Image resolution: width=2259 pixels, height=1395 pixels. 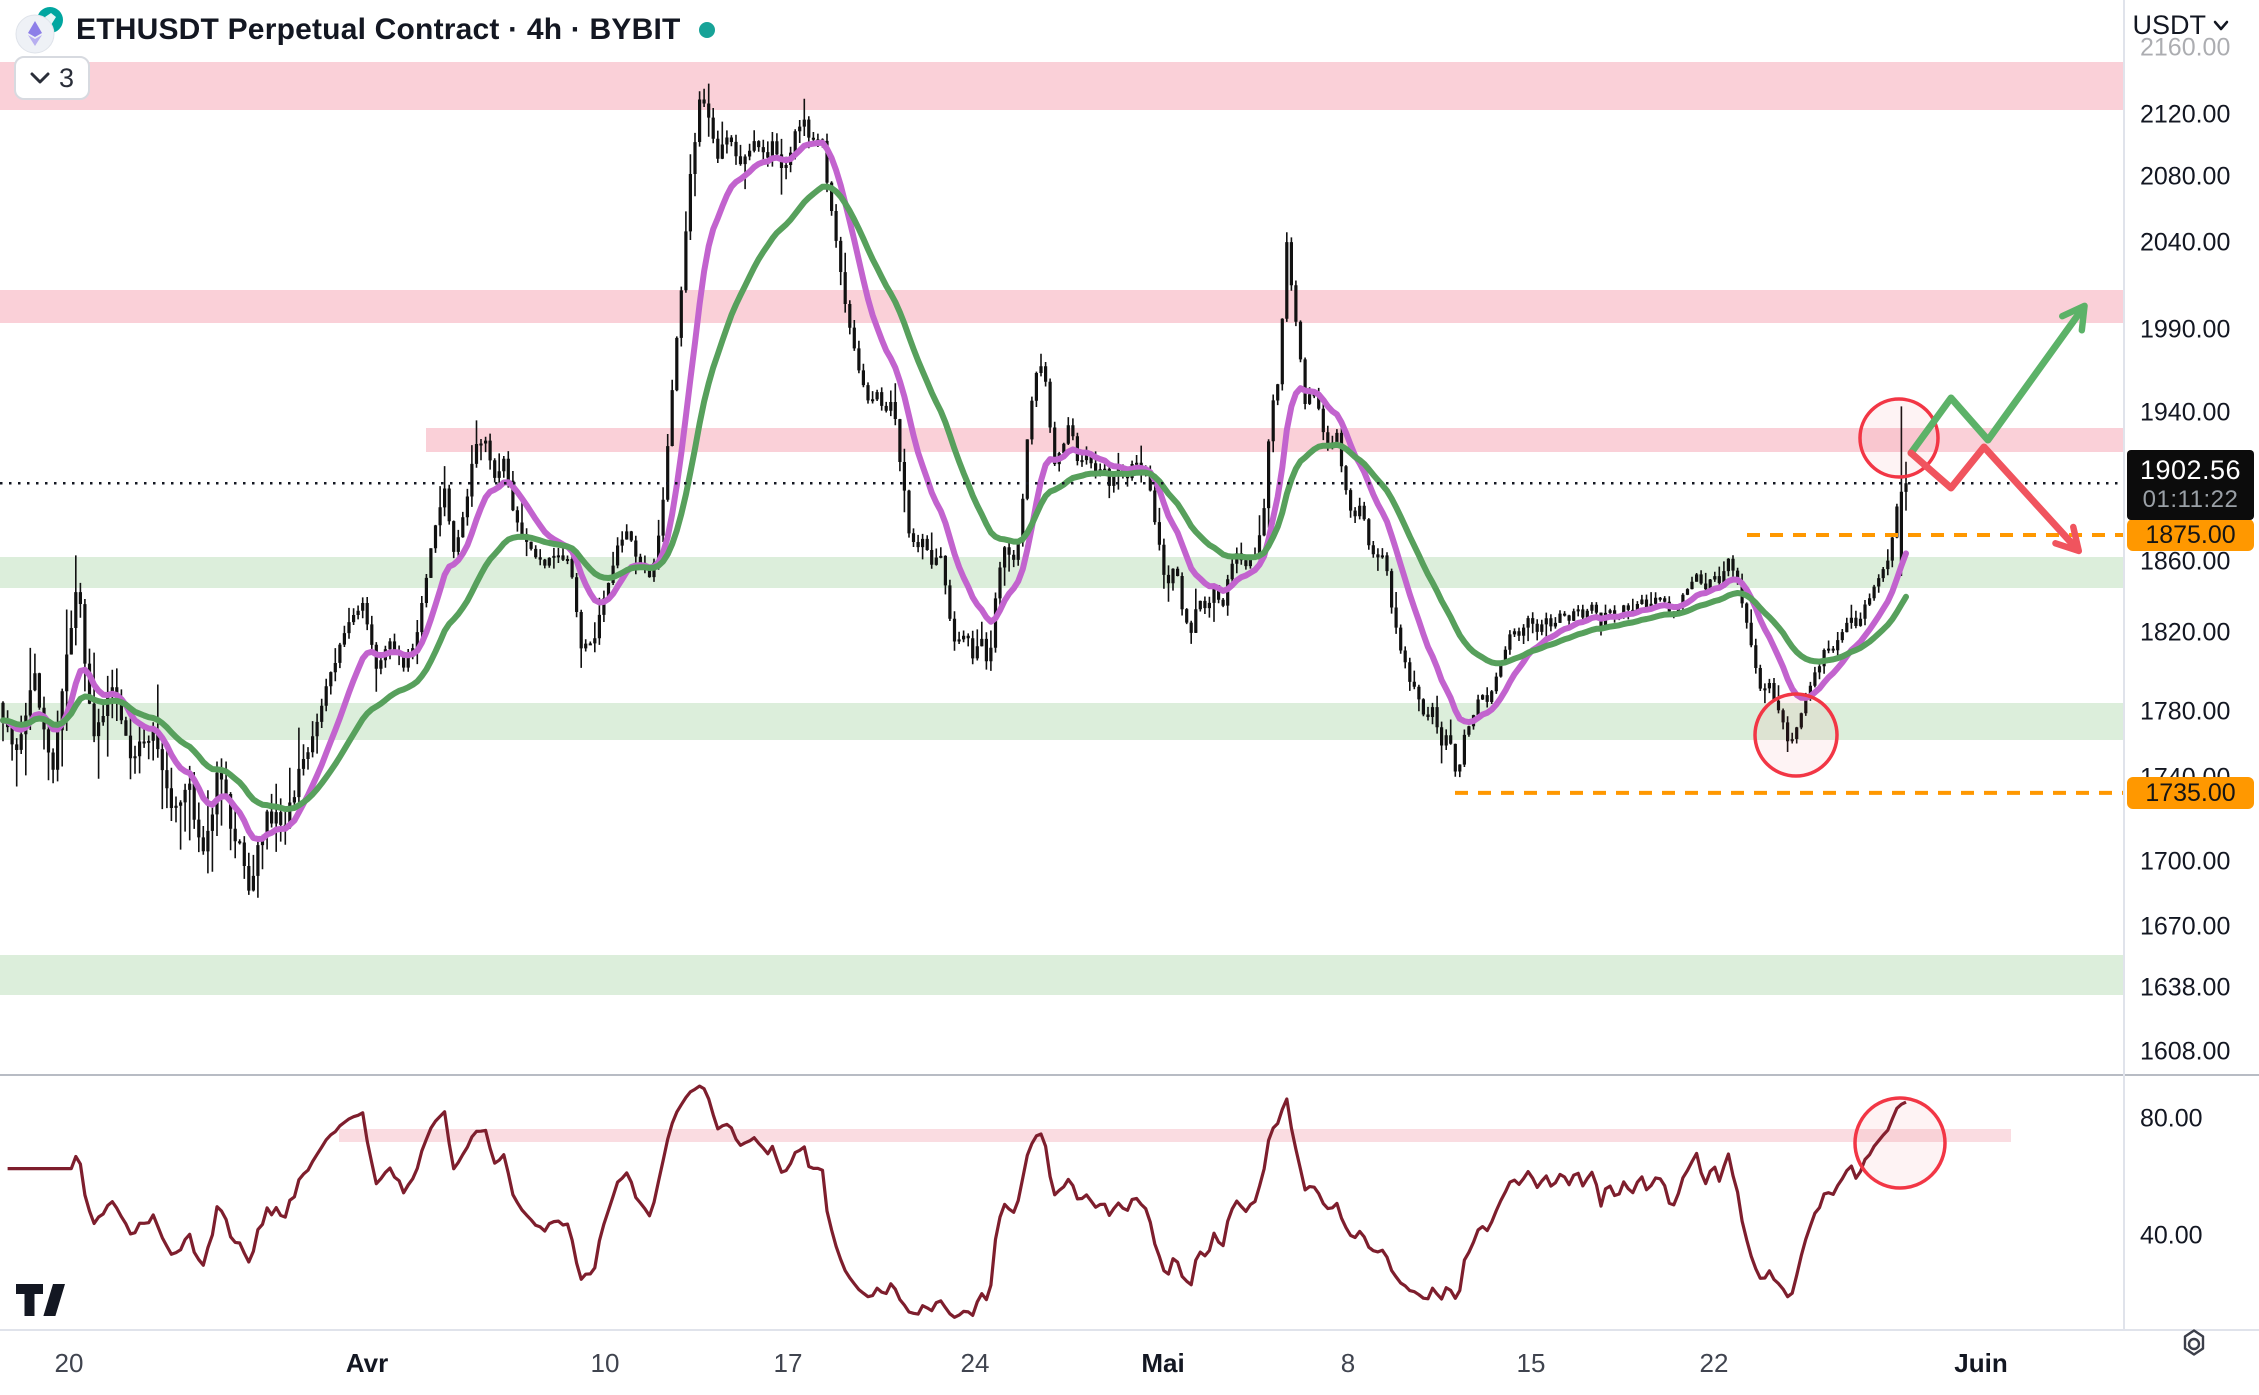 What do you see at coordinates (605, 1363) in the screenshot?
I see `time-axis-label: 10` at bounding box center [605, 1363].